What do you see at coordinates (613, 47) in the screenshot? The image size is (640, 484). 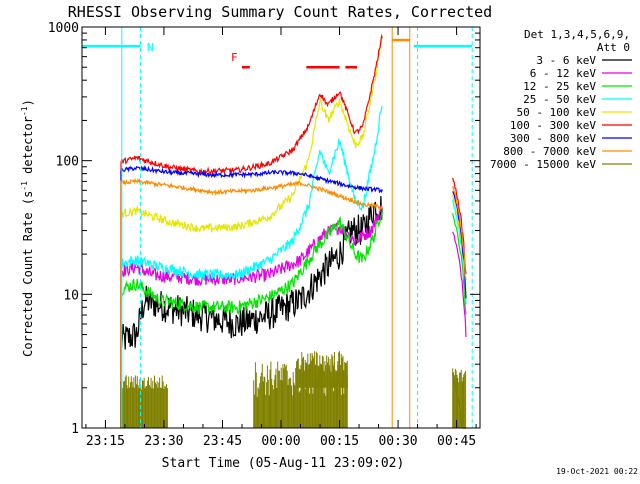 I see `legend-header-line2: Att 0` at bounding box center [613, 47].